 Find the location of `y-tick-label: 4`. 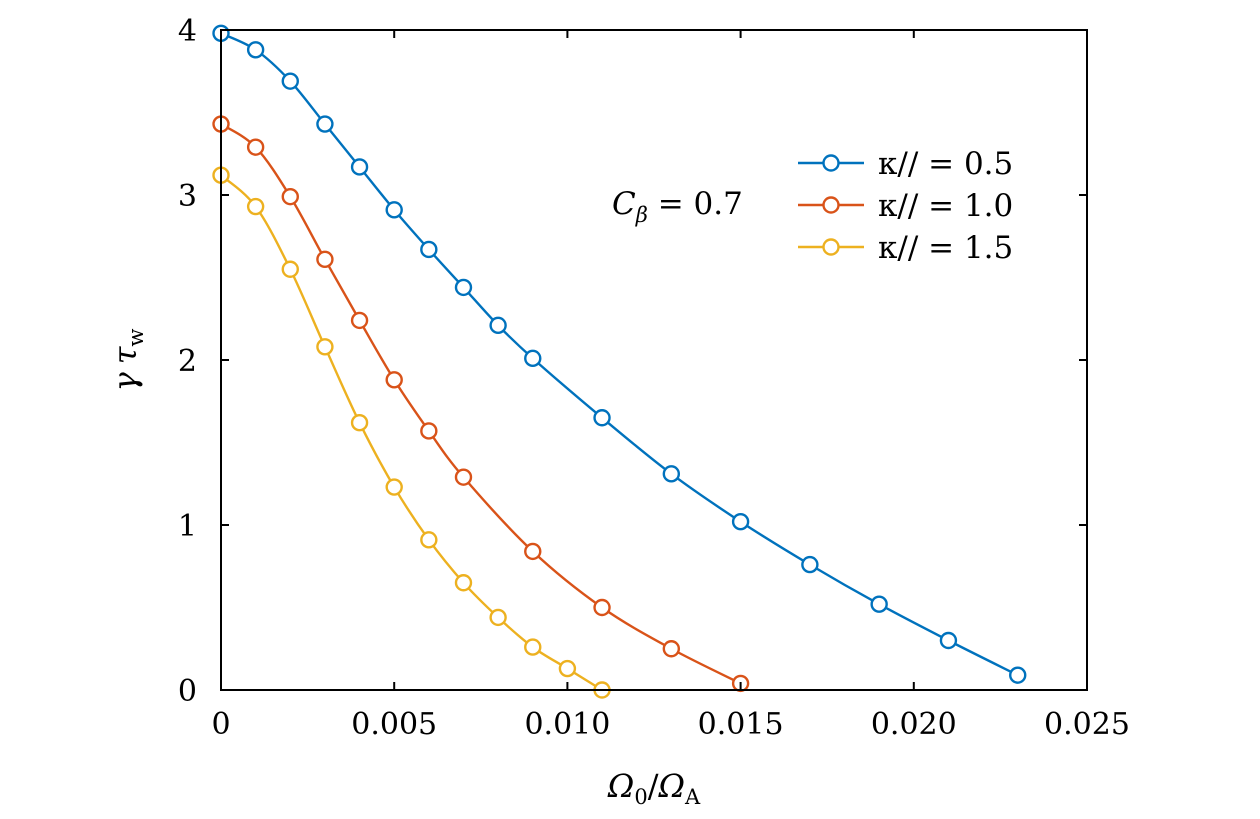

y-tick-label: 4 is located at coordinates (187, 31).